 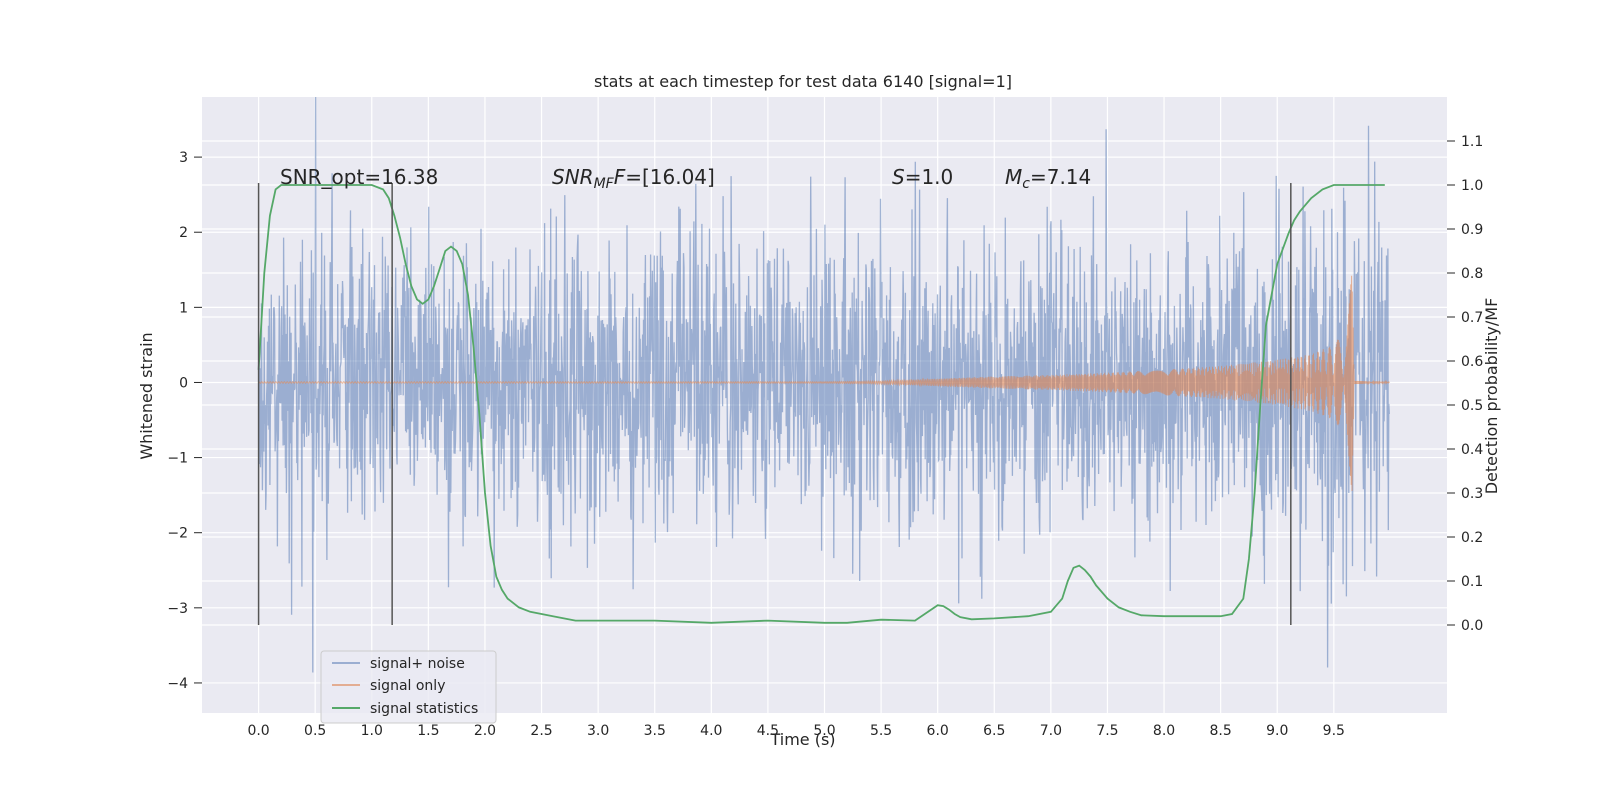 What do you see at coordinates (994, 731) in the screenshot?
I see `x-tick-label: 6.5` at bounding box center [994, 731].